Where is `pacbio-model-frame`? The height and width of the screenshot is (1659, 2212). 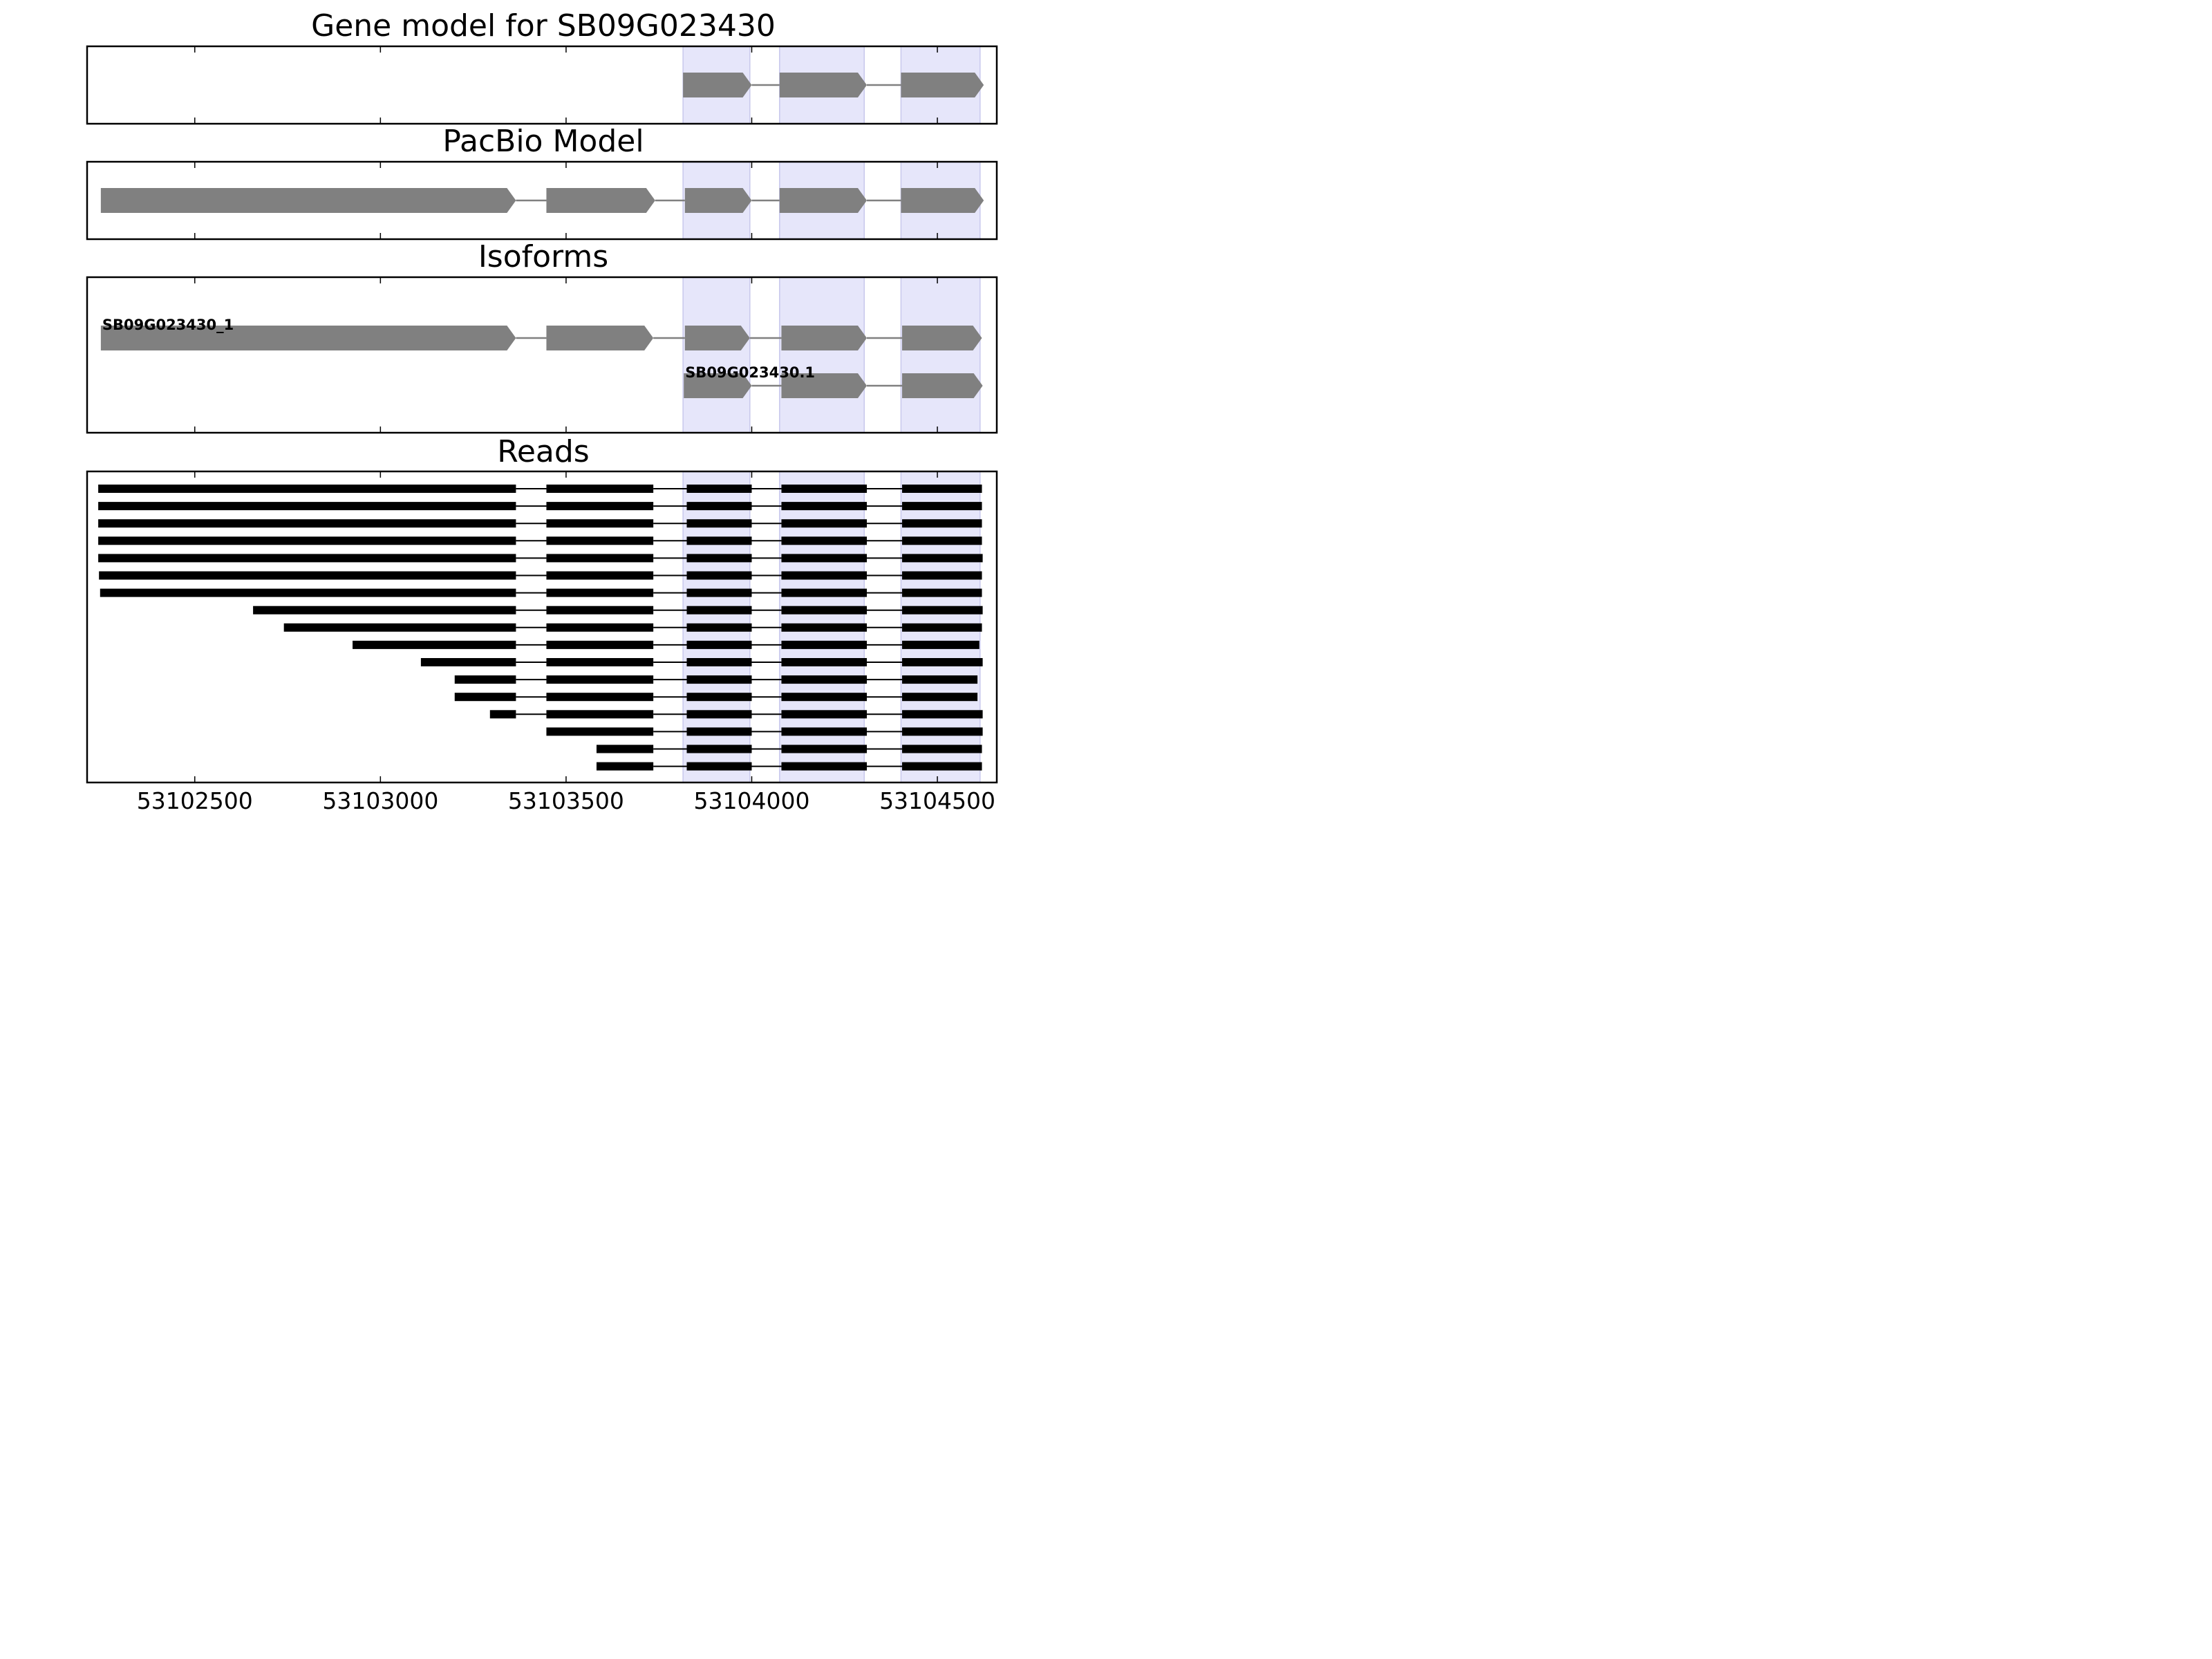 pacbio-model-frame is located at coordinates (542, 201).